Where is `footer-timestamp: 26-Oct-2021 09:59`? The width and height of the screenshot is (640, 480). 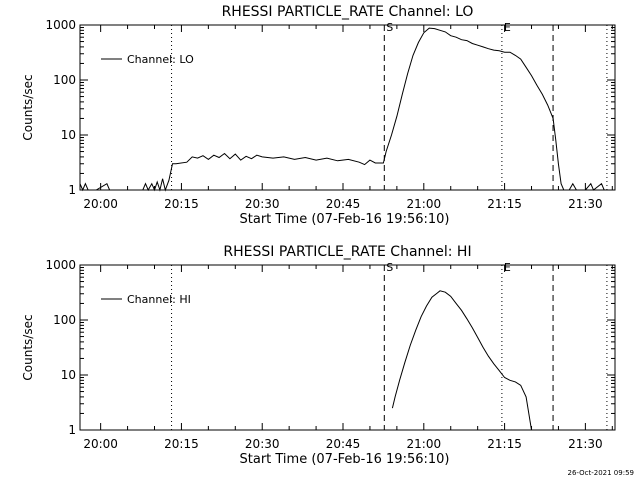 footer-timestamp: 26-Oct-2021 09:59 is located at coordinates (600, 473).